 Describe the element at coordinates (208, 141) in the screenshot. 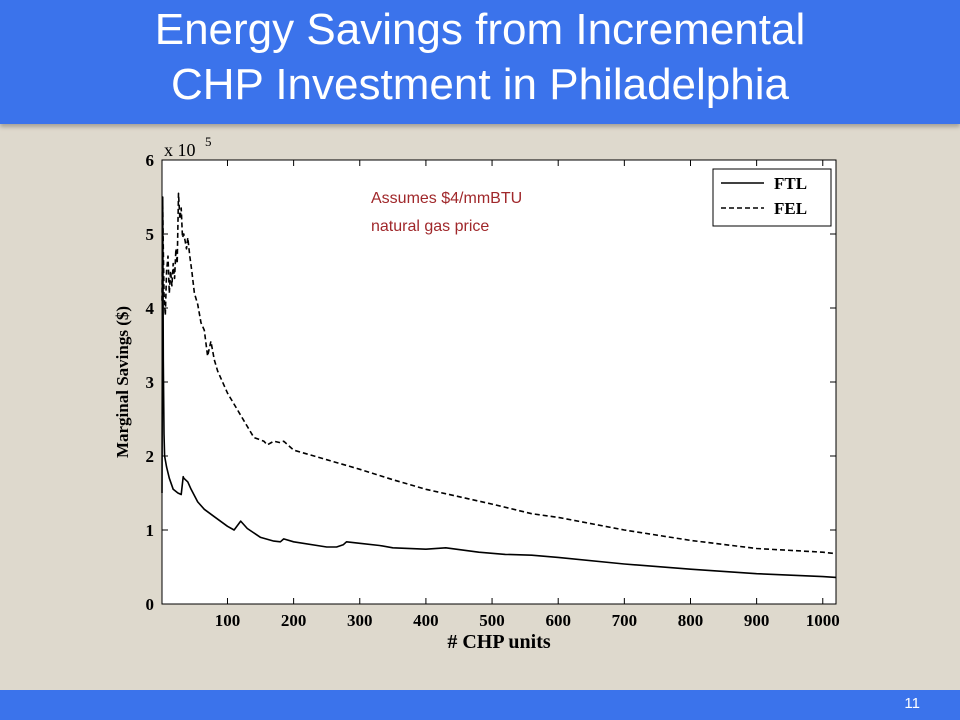

I see `y-multiplier-exponent: 5` at that location.